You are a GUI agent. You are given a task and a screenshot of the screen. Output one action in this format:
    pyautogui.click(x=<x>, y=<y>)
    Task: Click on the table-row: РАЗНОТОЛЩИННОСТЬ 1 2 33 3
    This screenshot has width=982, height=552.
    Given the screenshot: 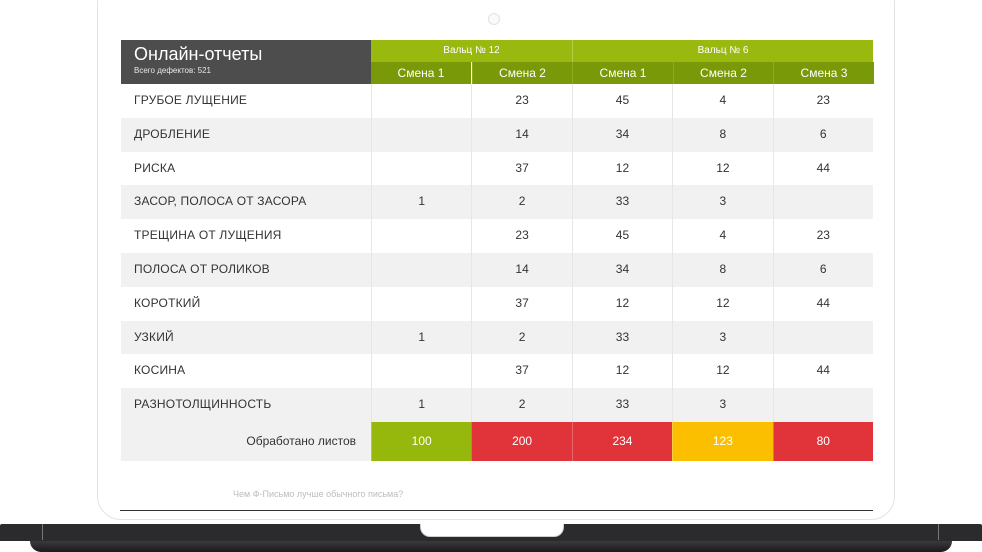 What is the action you would take?
    pyautogui.click(x=497, y=405)
    